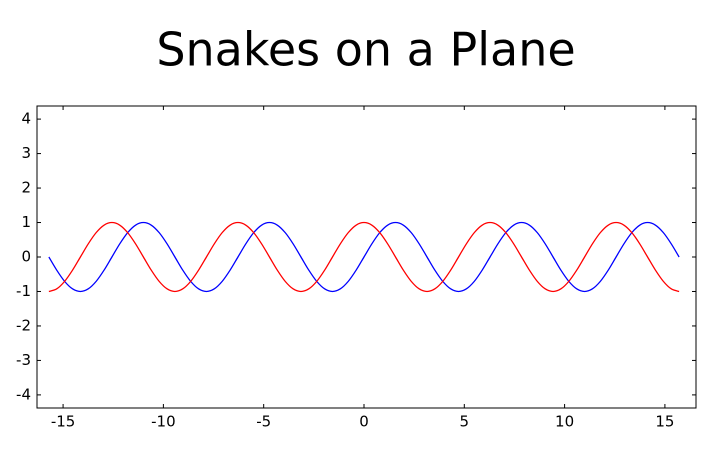 The image size is (725, 449). Describe the element at coordinates (163, 422) in the screenshot. I see `x-tick-label: -10` at that location.